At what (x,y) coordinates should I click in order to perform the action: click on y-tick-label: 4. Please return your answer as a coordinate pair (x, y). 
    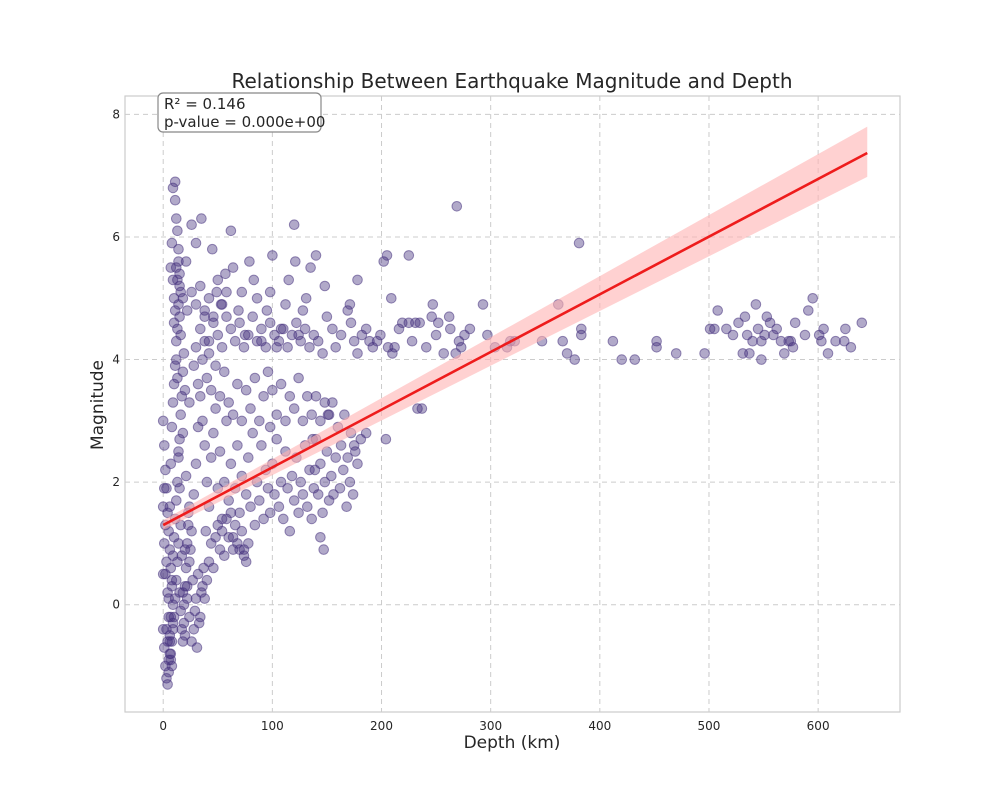
    Looking at the image, I should click on (116, 360).